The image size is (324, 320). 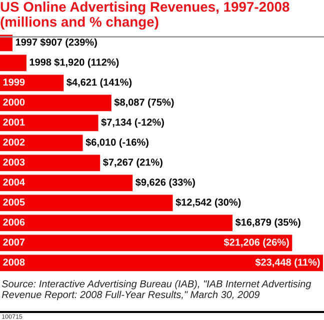 I want to click on y-tick-label: 2008, so click(x=14, y=262).